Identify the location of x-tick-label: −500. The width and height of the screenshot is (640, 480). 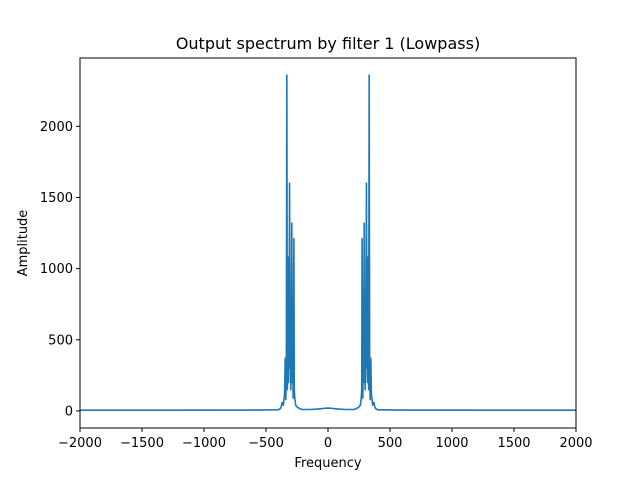
(266, 443).